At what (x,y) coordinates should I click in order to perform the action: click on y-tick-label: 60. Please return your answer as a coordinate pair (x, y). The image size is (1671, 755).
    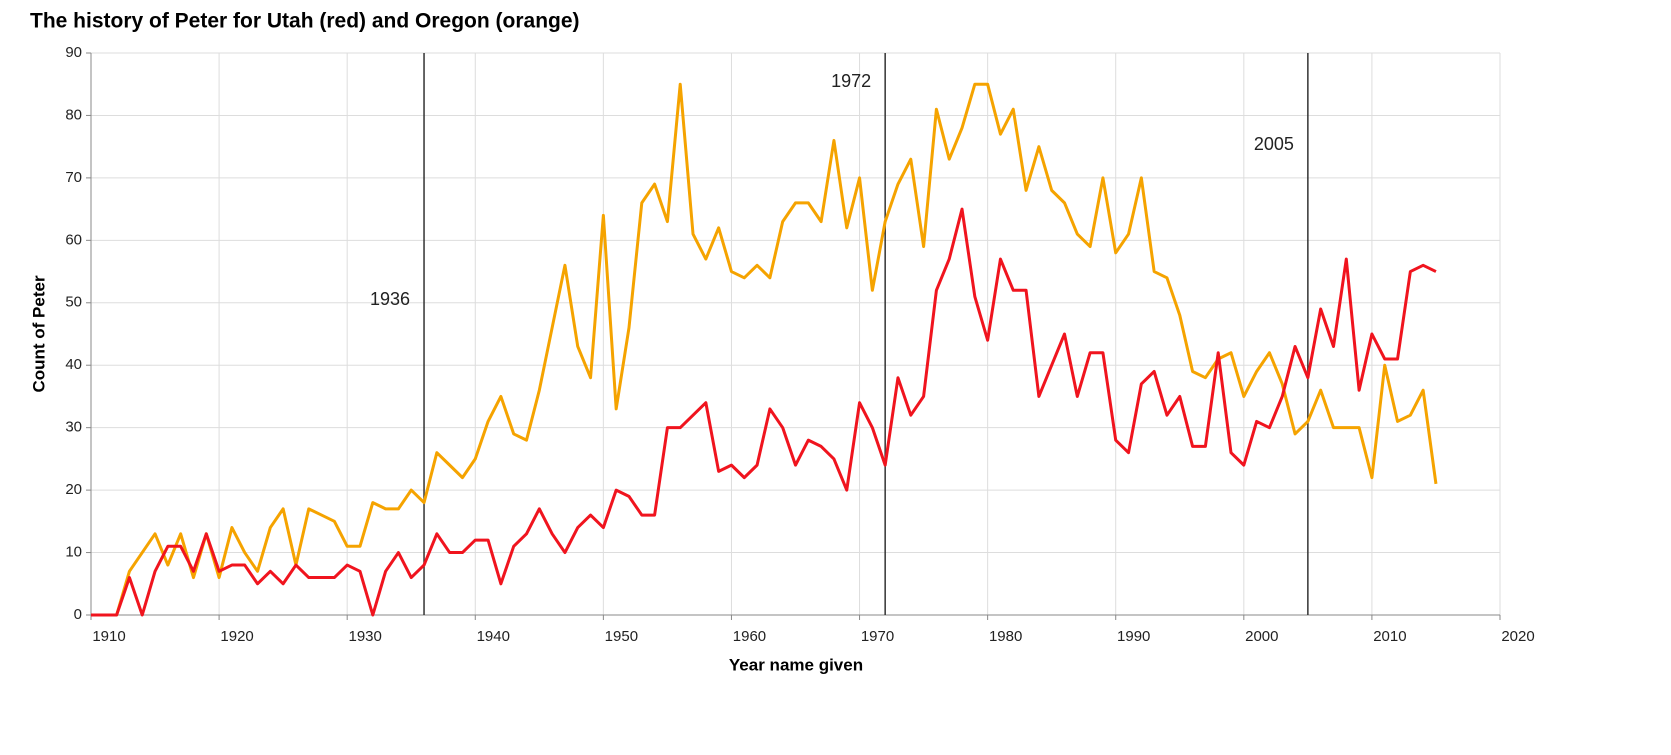
    Looking at the image, I should click on (73, 239).